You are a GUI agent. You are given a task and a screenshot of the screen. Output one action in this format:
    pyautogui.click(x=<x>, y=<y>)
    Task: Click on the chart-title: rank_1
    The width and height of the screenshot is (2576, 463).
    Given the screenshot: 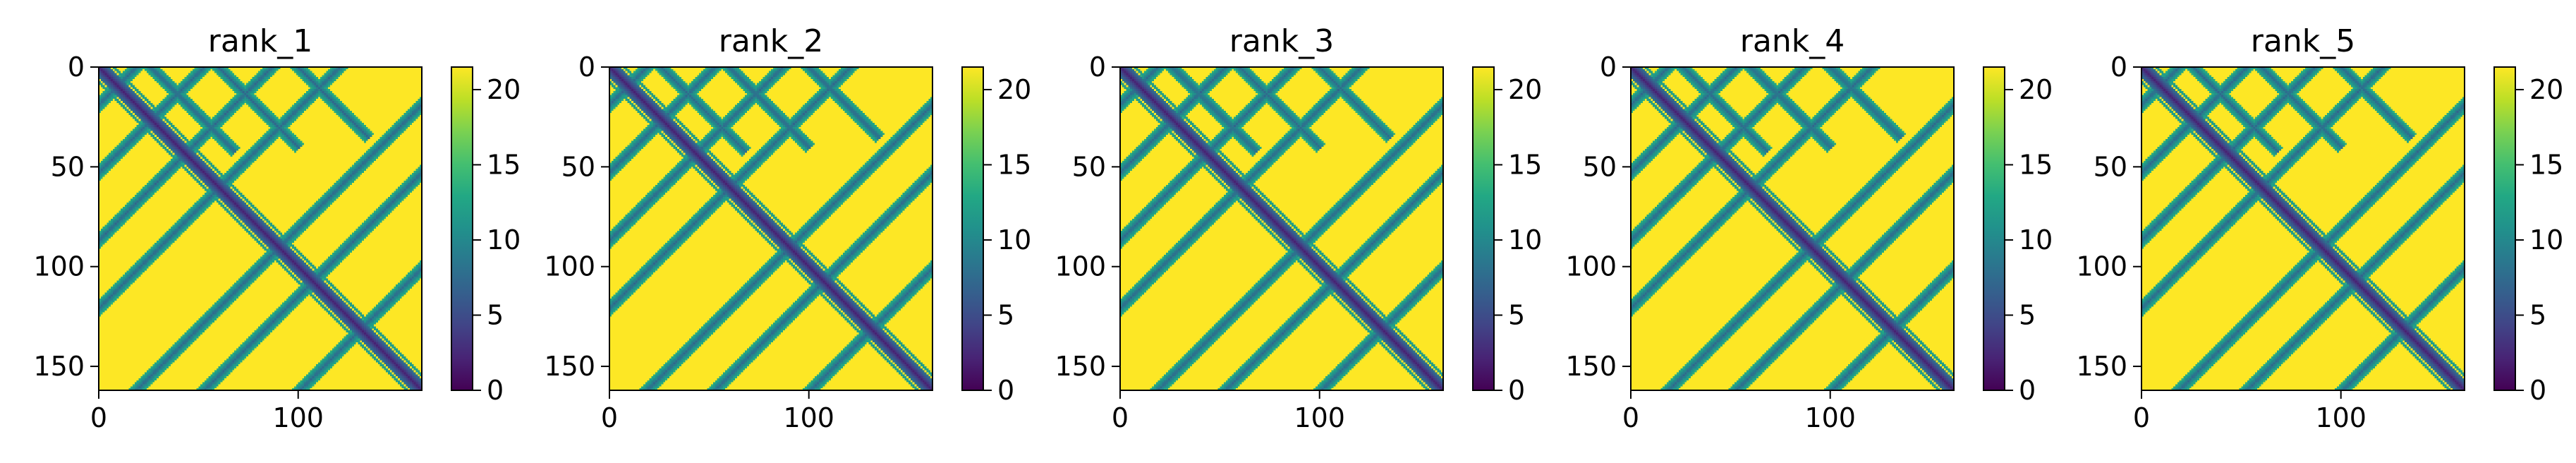 What is the action you would take?
    pyautogui.click(x=260, y=41)
    